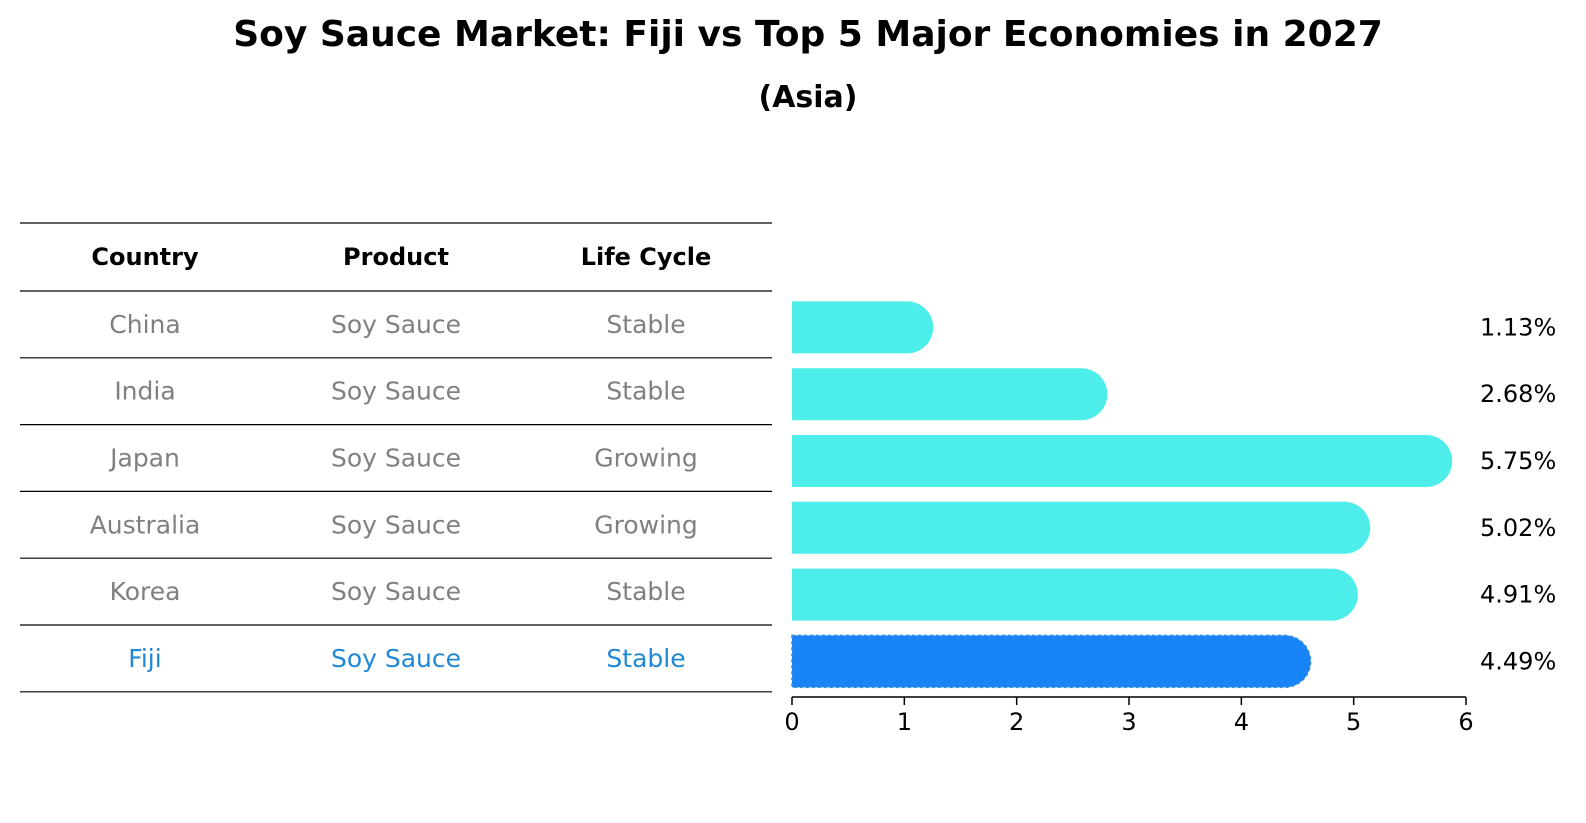 This screenshot has height=823, width=1586. What do you see at coordinates (950, 394) in the screenshot?
I see `bar-india` at bounding box center [950, 394].